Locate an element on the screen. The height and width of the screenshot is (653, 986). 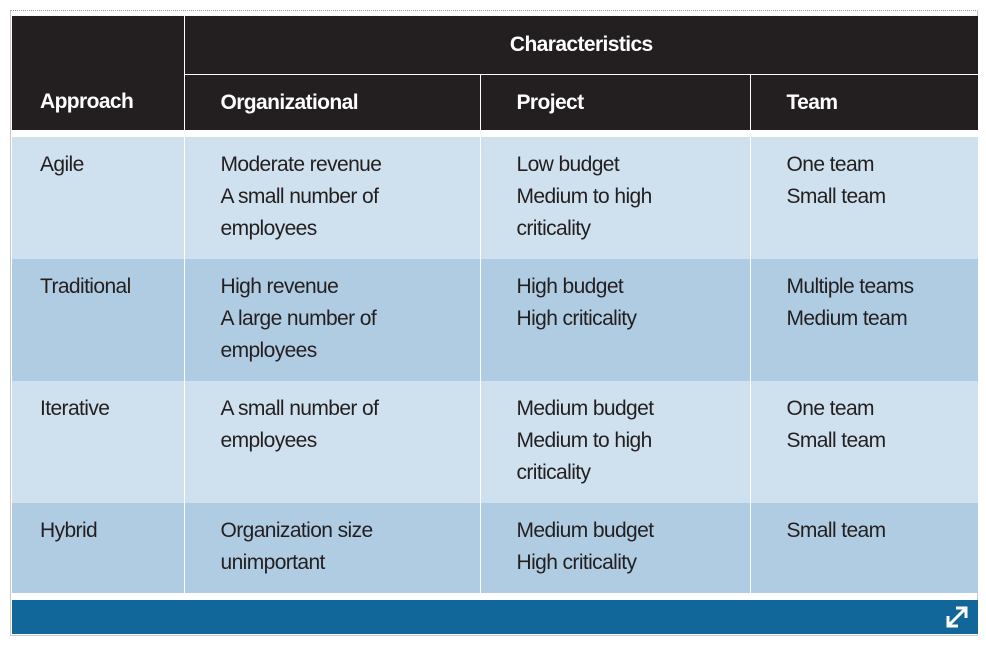
cell-line: High budget is located at coordinates (570, 286).